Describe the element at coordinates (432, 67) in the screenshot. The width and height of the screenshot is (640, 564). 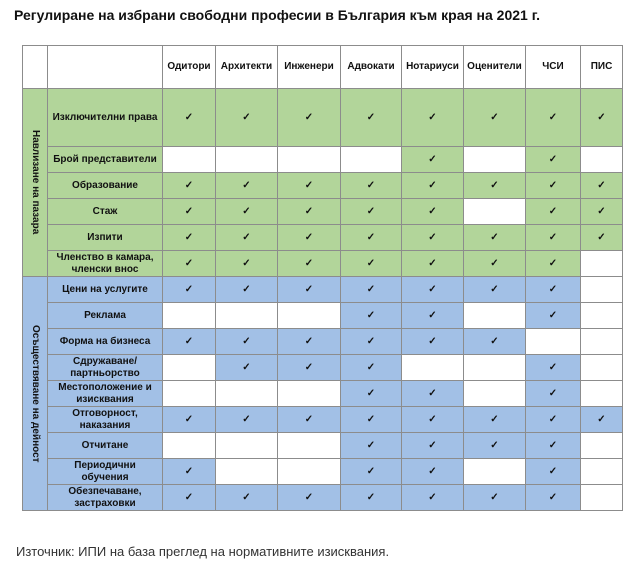
I see `column-header: Нотариуси` at that location.